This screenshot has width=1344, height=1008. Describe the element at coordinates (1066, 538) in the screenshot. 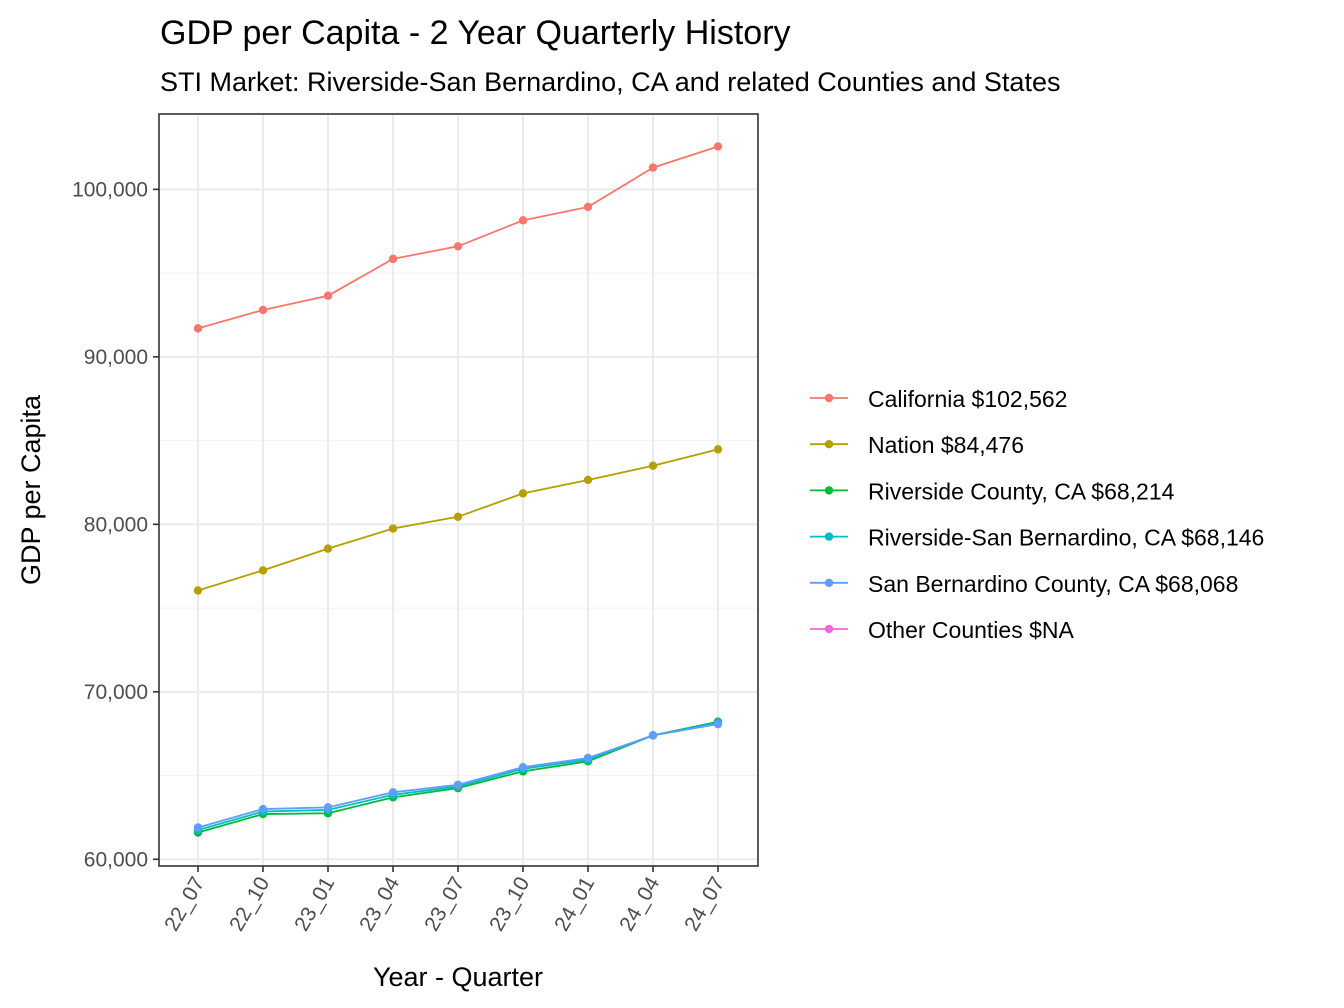

I see `legend-entry-label: Riverside-San Bernardino, CA $68,146` at that location.